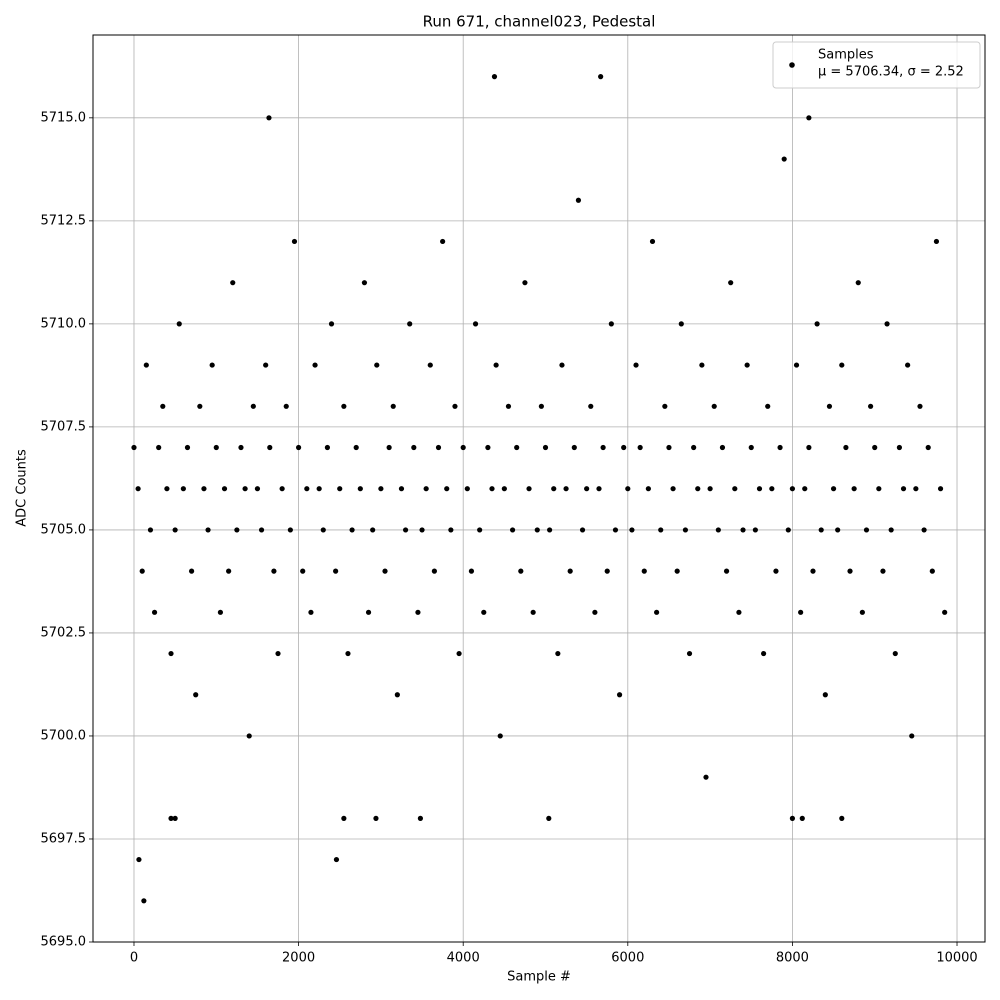  Describe the element at coordinates (64, 632) in the screenshot. I see `y-tick-label: 5702.5` at that location.